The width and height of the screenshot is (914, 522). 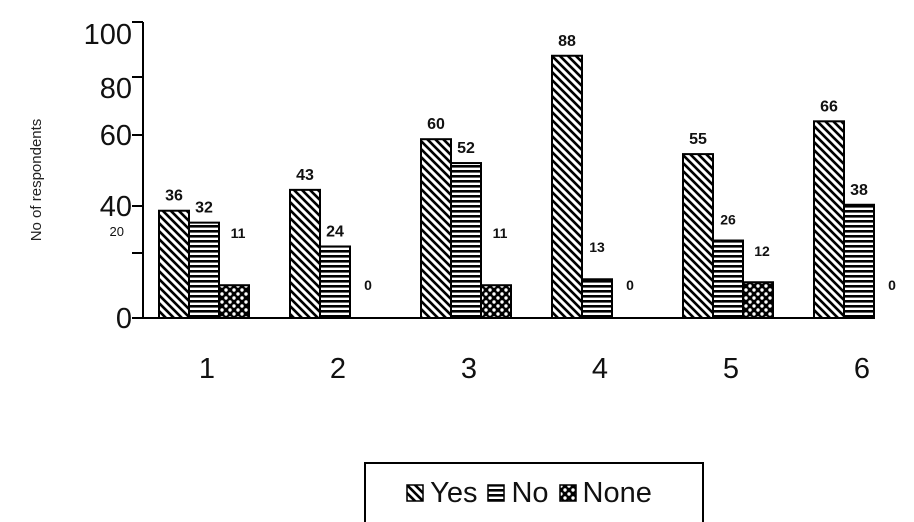 What do you see at coordinates (567, 41) in the screenshot?
I see `data-label-yes-4: 88` at bounding box center [567, 41].